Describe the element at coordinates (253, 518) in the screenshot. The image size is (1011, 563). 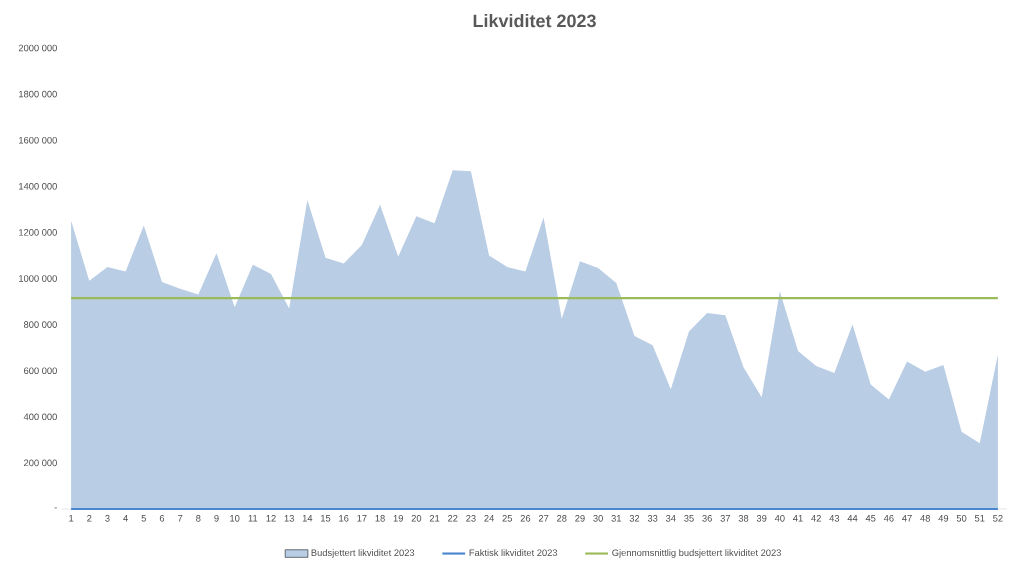
I see `x-tick-label: 11` at that location.